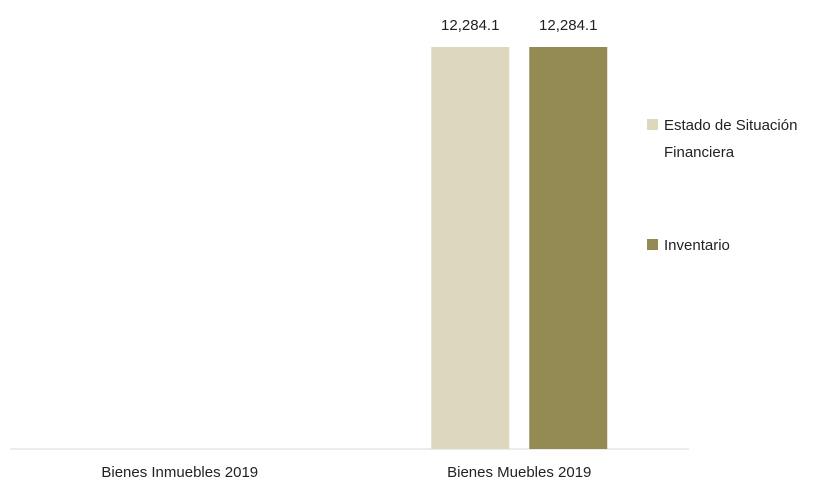 This screenshot has width=834, height=485. What do you see at coordinates (699, 152) in the screenshot?
I see `legend-label: Financiera` at bounding box center [699, 152].